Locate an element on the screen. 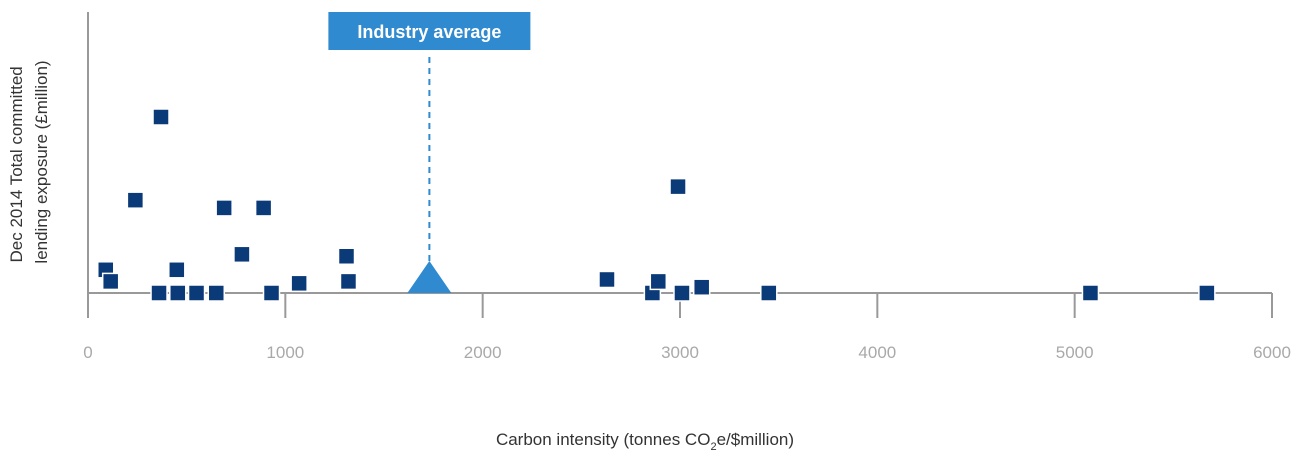  x-tick-label: 0 is located at coordinates (87, 352).